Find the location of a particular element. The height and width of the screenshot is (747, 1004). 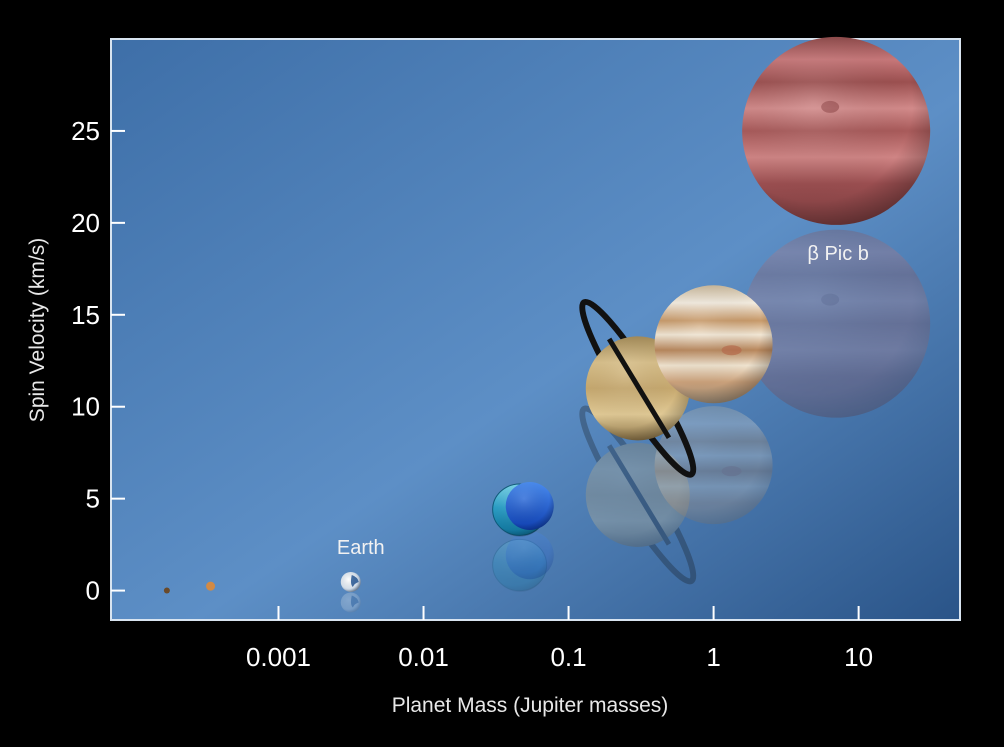

earth-planet-reflection is located at coordinates (350, 602).